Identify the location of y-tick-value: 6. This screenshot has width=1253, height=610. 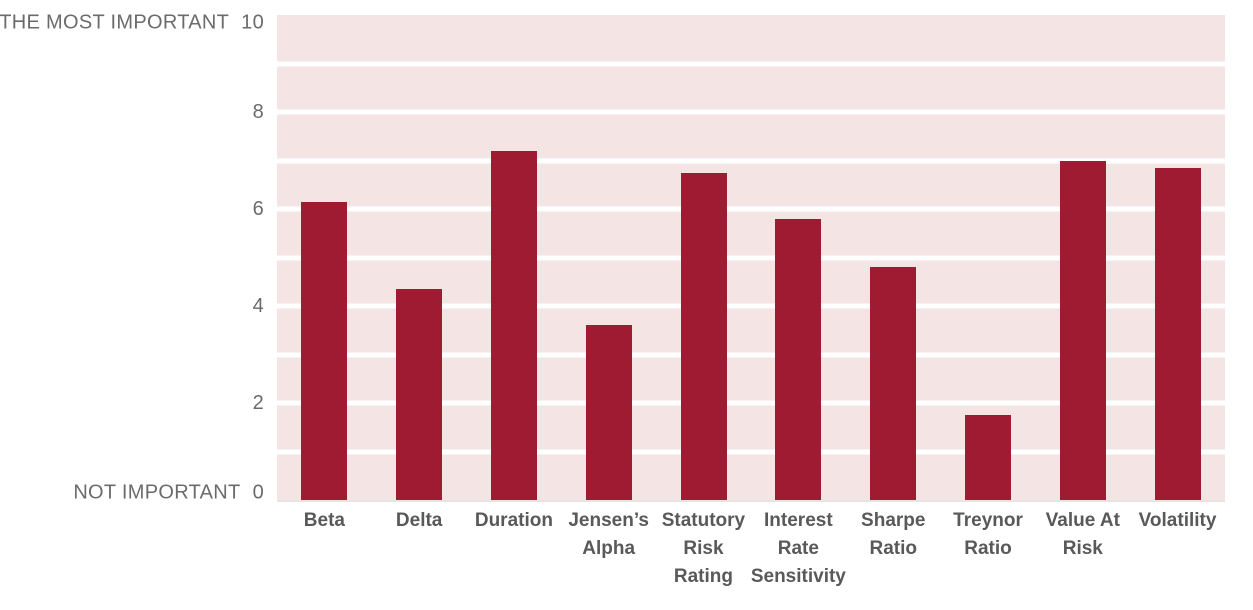
(258, 209).